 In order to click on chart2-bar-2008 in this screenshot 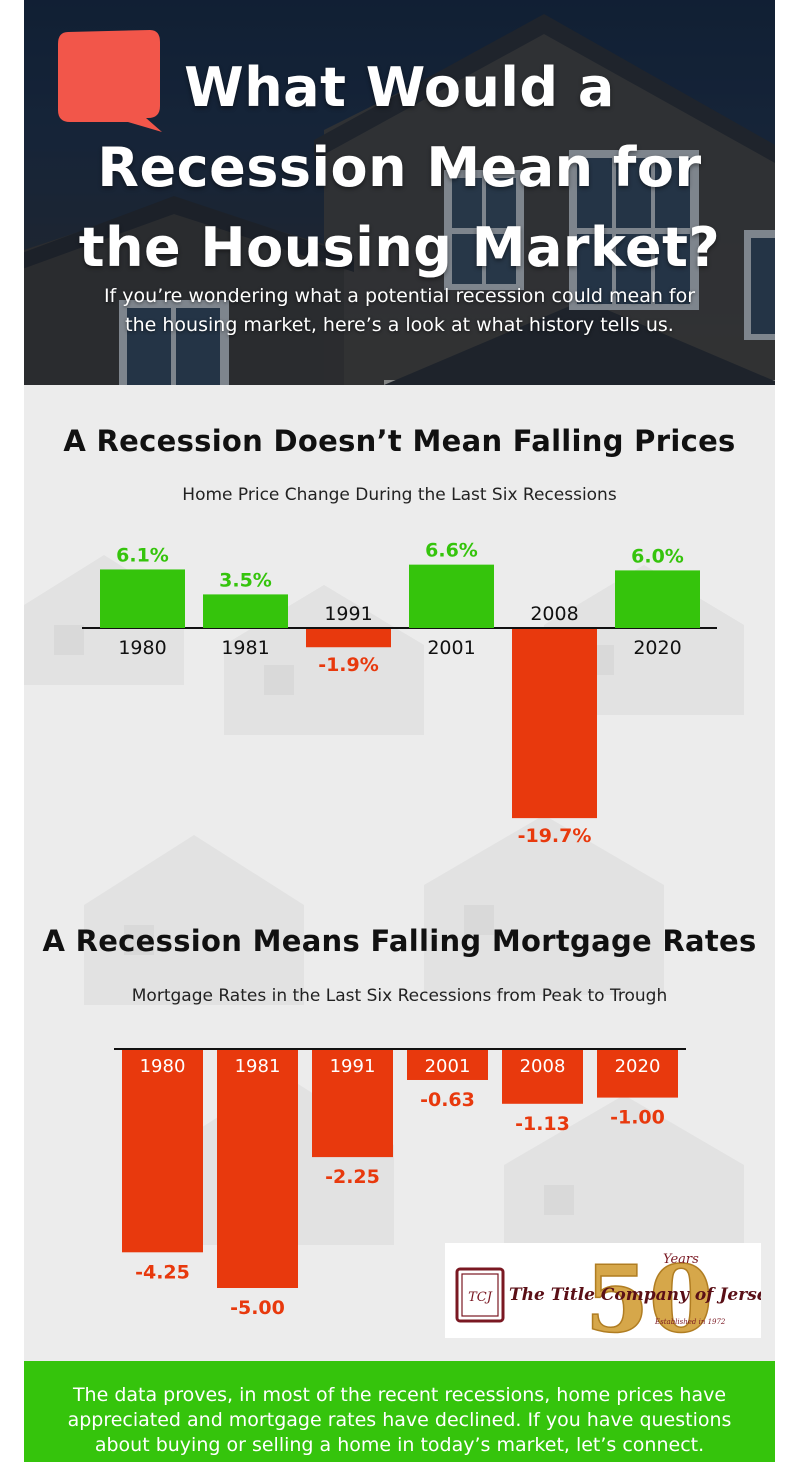, I will do `click(542, 1077)`.